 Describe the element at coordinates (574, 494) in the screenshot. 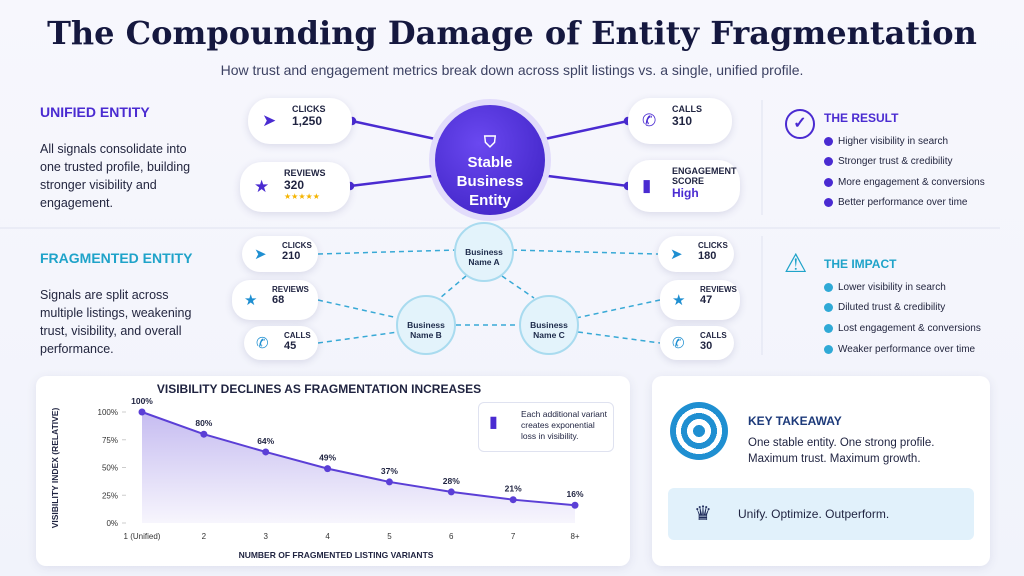

I see `data-label: 16%` at that location.